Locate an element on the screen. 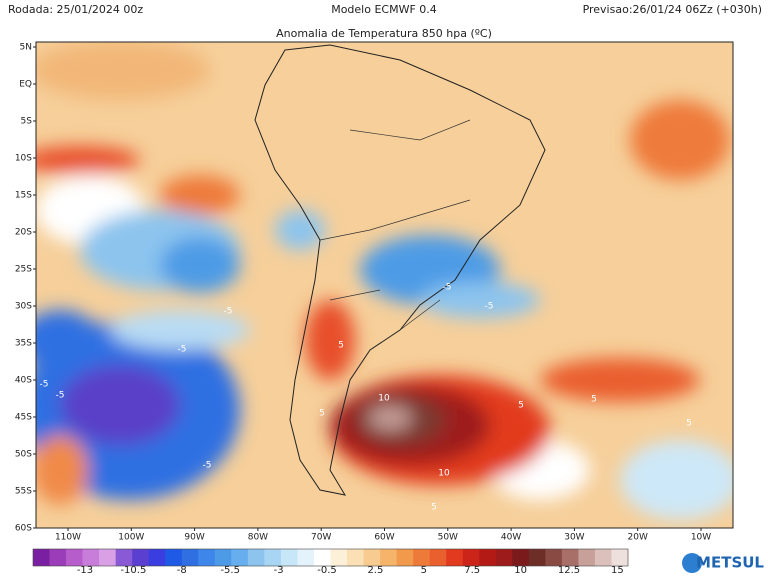 This screenshot has width=768, height=581. run-label: Rodada: 25/01/2024 00z is located at coordinates (75, 9).